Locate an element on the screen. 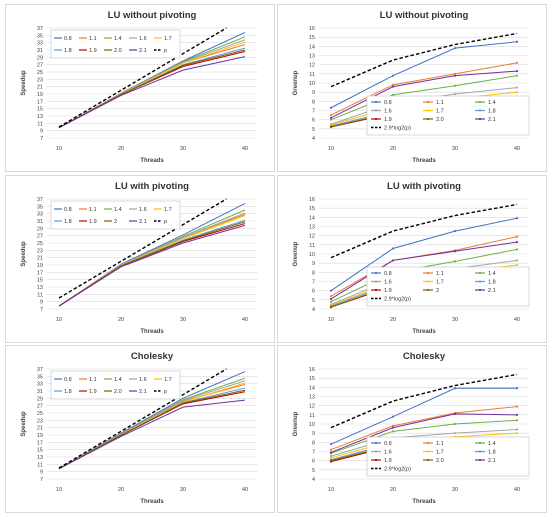 The image size is (550, 521). series-1.1 is located at coordinates (424, 428).